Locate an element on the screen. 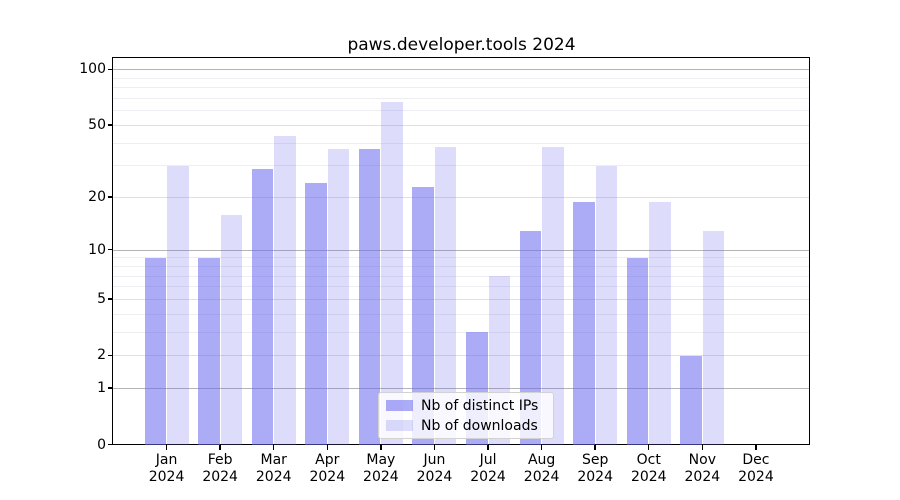 This screenshot has height=500, width=900. legend-item-downloads: Nb of downloads is located at coordinates (465, 425).